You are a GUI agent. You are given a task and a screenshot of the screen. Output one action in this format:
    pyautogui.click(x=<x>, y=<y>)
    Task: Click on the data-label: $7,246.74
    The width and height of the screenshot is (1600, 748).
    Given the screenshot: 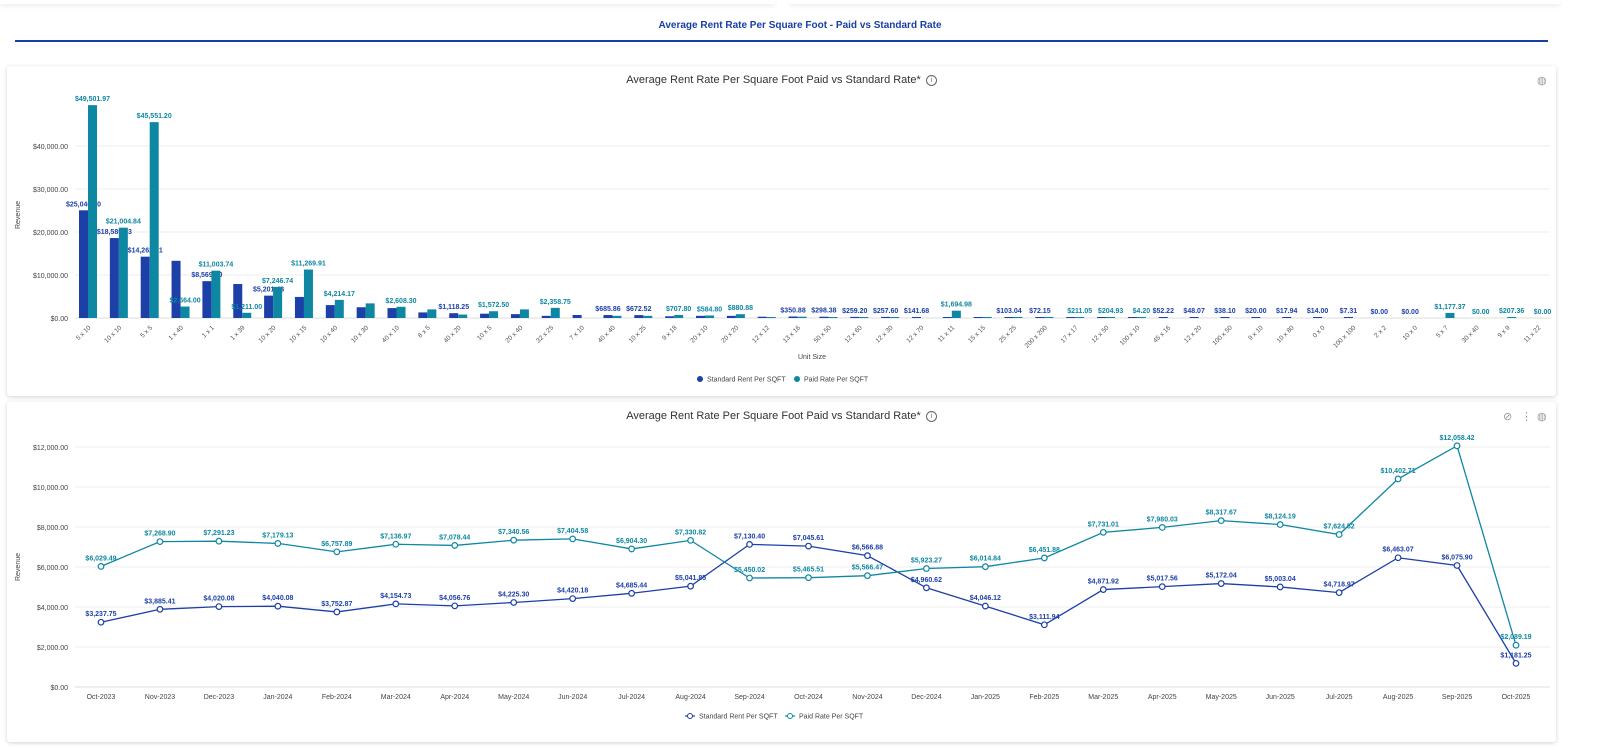 What is the action you would take?
    pyautogui.click(x=277, y=281)
    